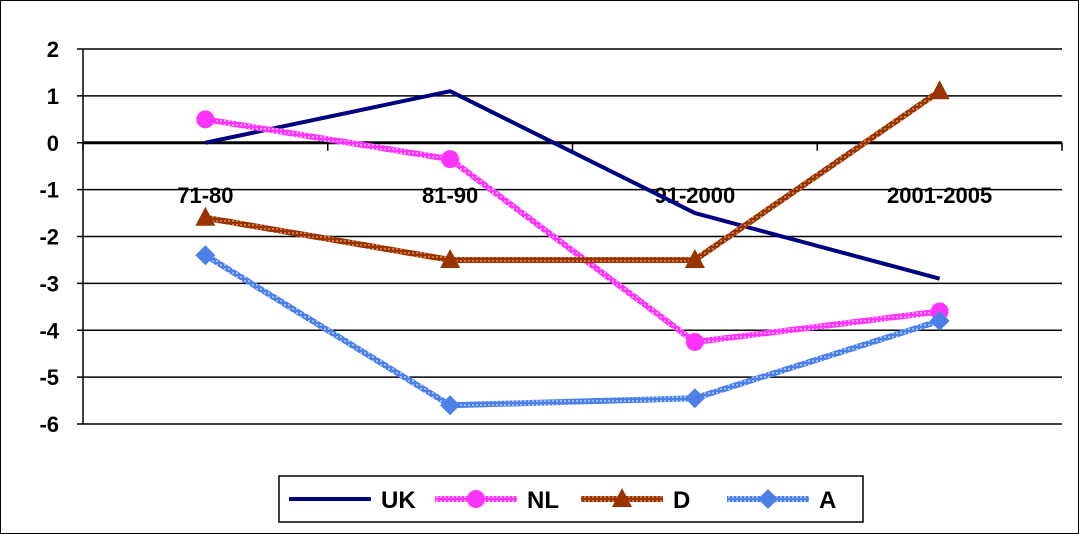 Image resolution: width=1079 pixels, height=534 pixels. I want to click on x-tick-label-91-2000: 91-2000, so click(695, 195).